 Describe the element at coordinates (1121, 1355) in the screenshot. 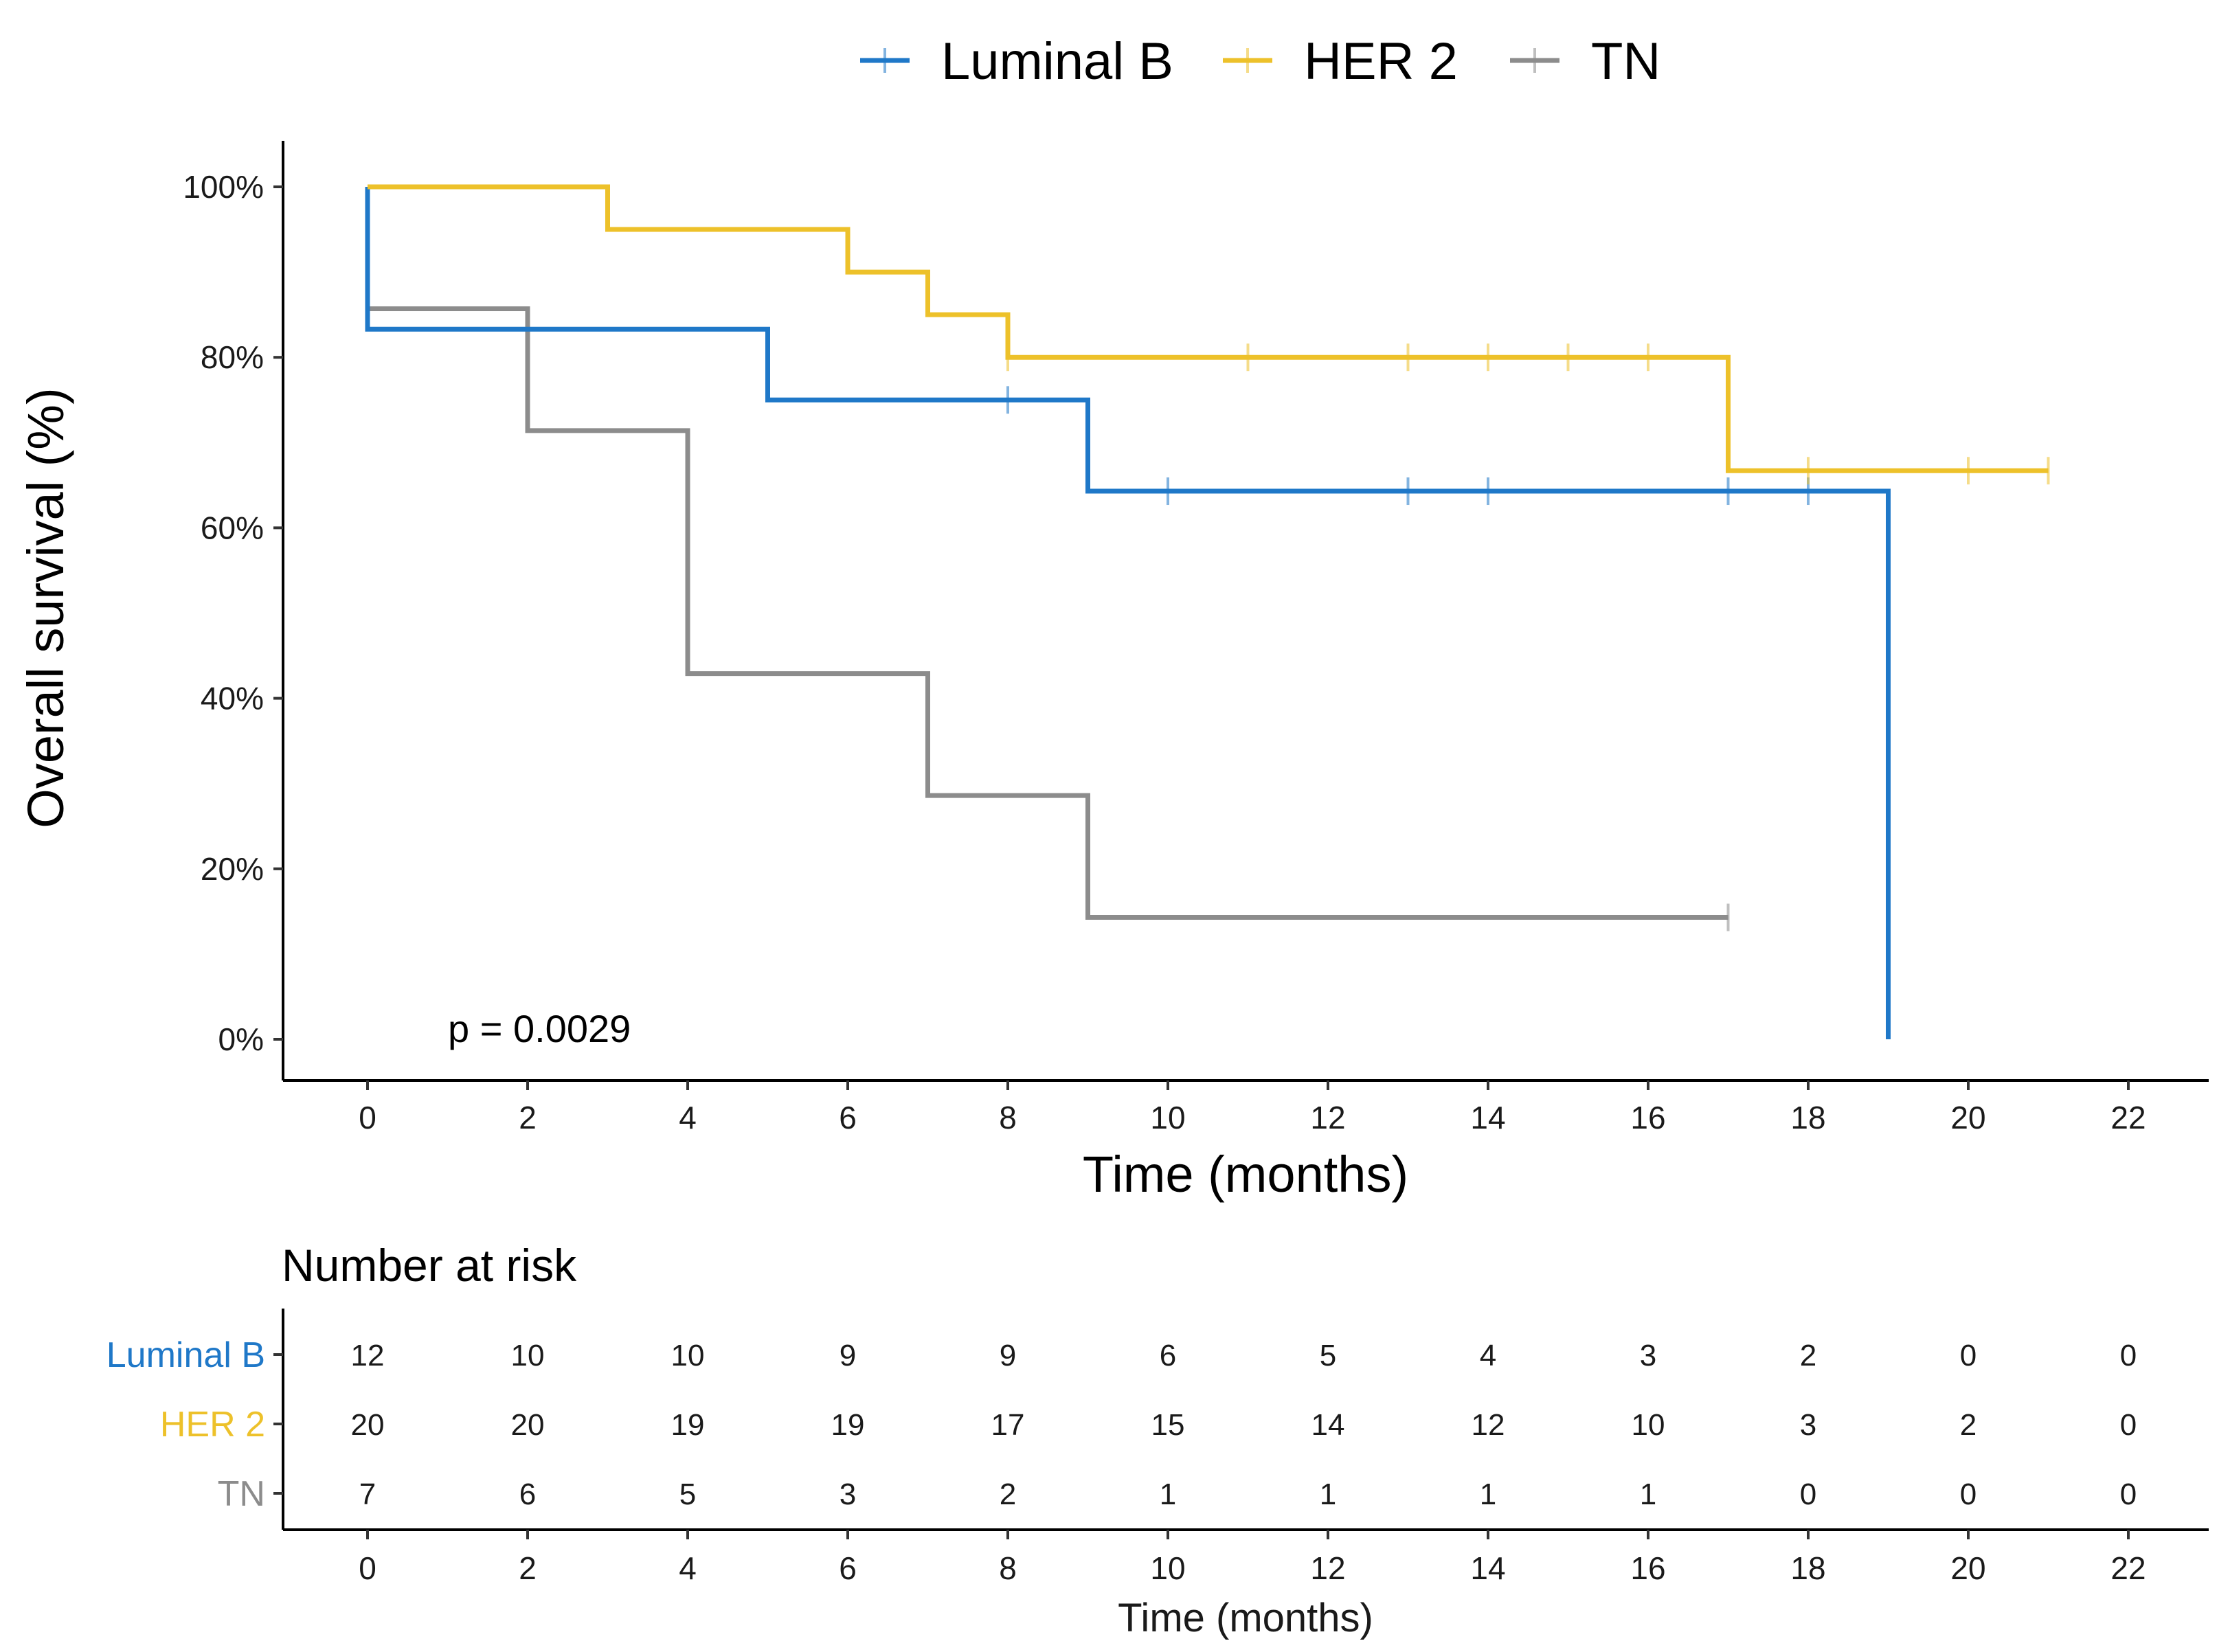

I see `risk-row-luminal-b: Luminal B 12 10 10 9 9 6 5 4 3 2 0 0` at that location.